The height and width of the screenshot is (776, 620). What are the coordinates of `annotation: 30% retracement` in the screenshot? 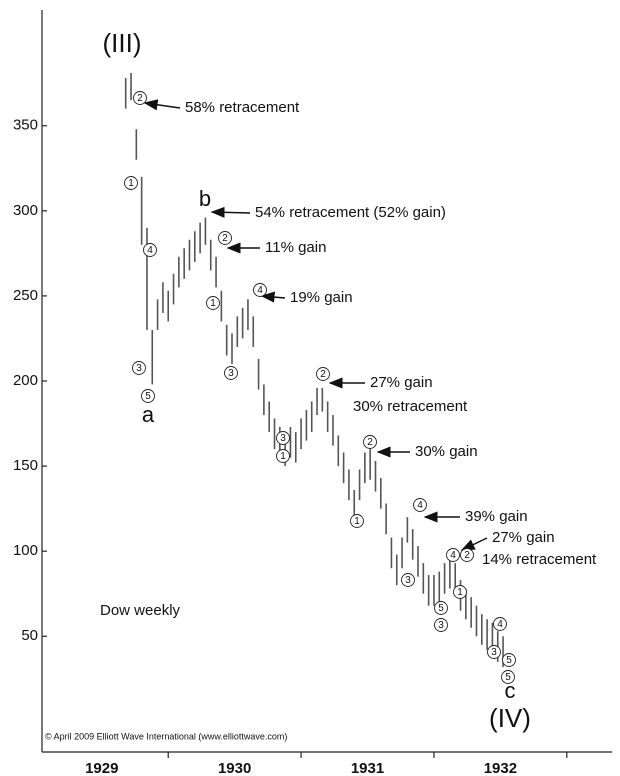 It's located at (410, 406).